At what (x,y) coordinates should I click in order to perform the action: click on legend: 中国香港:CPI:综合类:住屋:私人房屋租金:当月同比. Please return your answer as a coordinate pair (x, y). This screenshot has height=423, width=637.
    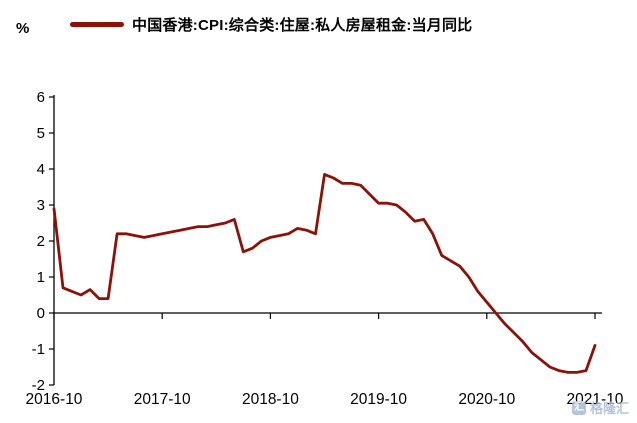
    Looking at the image, I should click on (271, 24).